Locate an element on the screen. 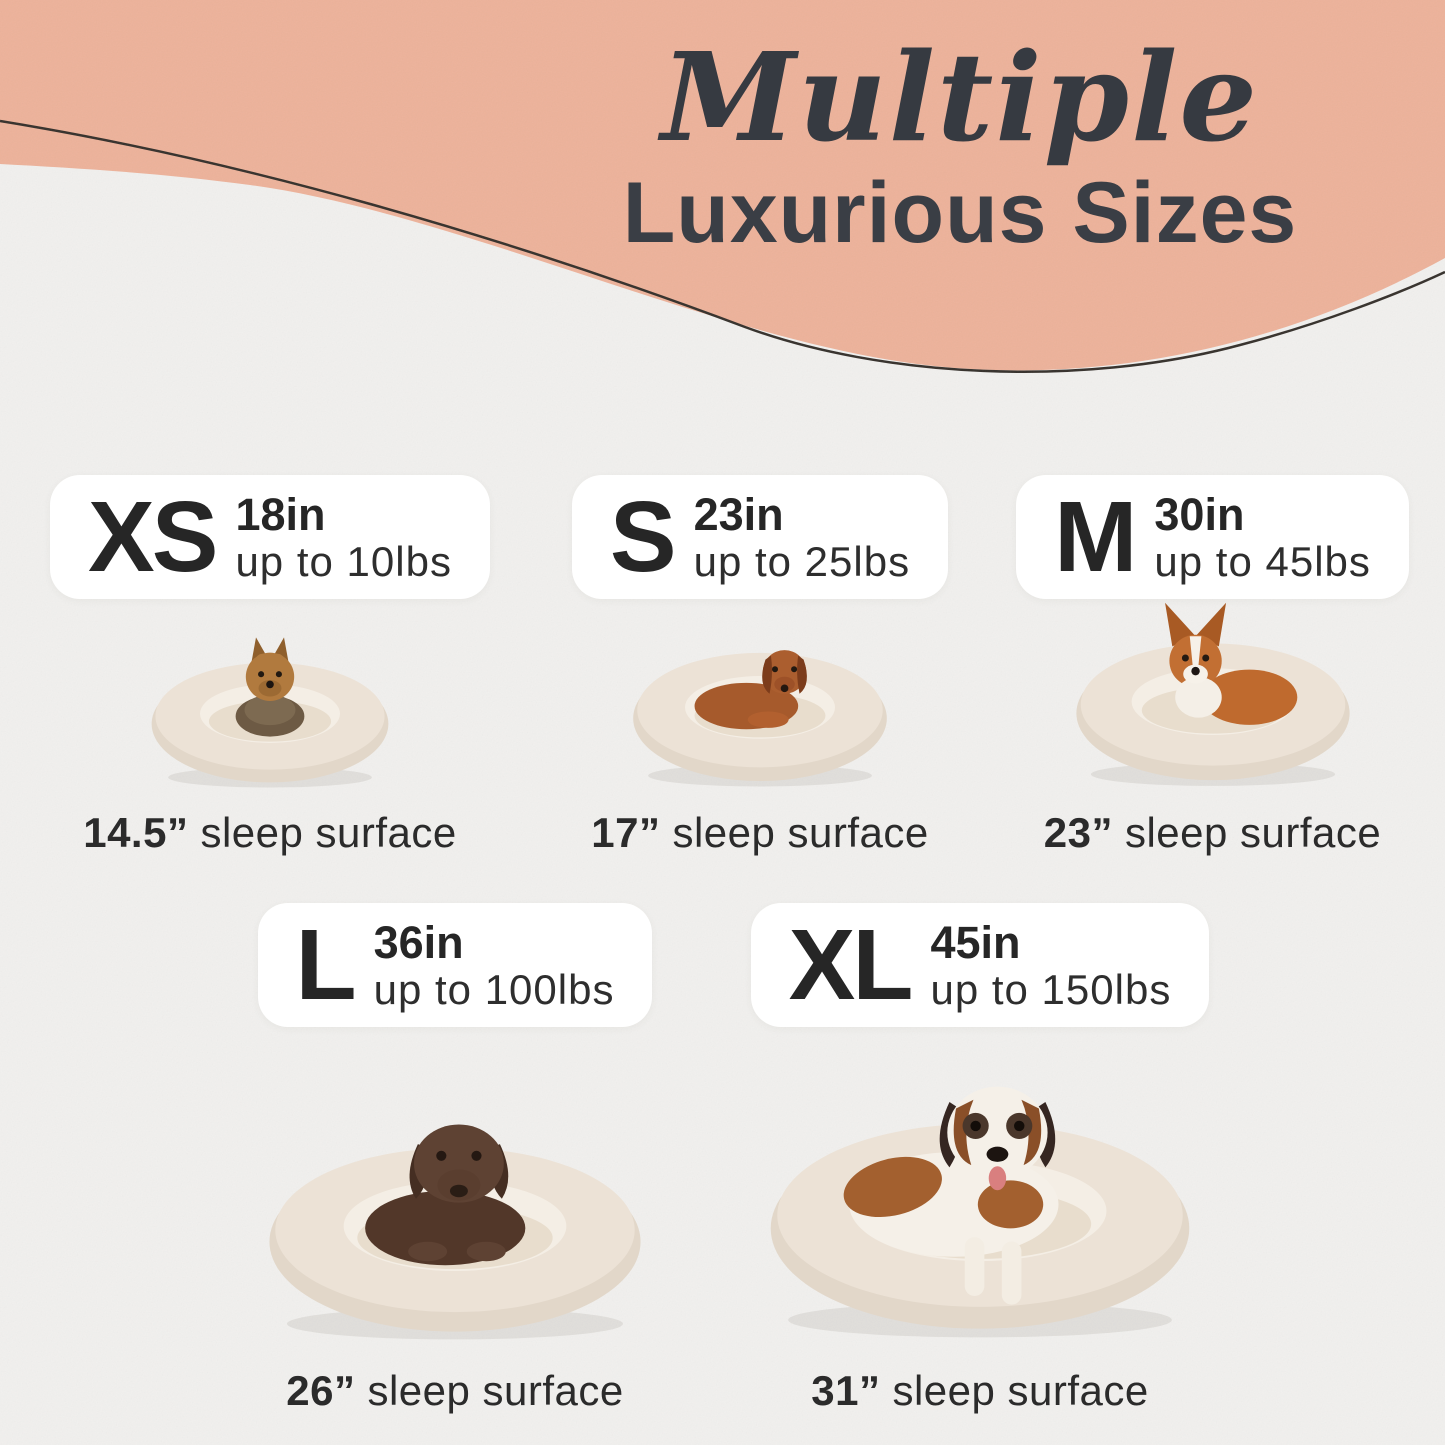 The height and width of the screenshot is (1445, 1445). sleep-surface-caption: 17” sleep surface is located at coordinates (760, 833).